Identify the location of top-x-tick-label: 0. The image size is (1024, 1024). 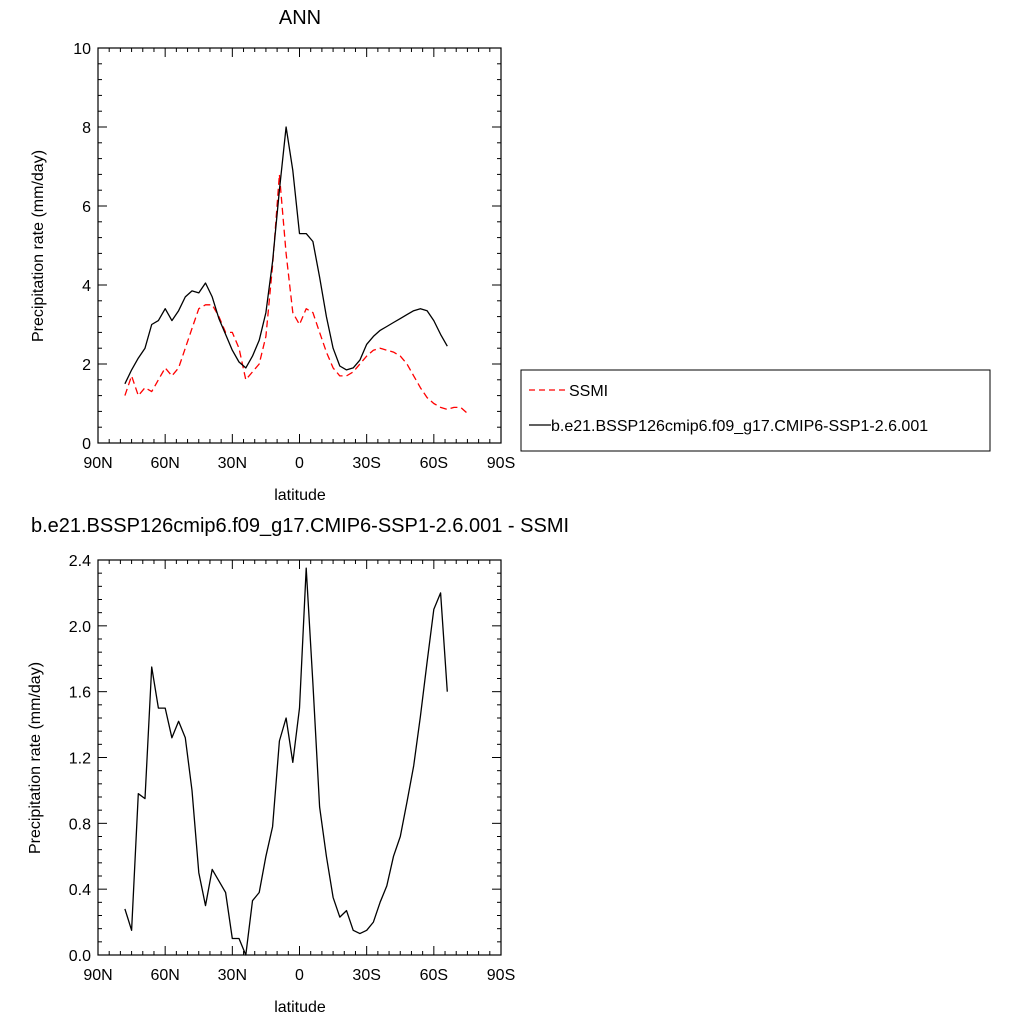
(299, 463).